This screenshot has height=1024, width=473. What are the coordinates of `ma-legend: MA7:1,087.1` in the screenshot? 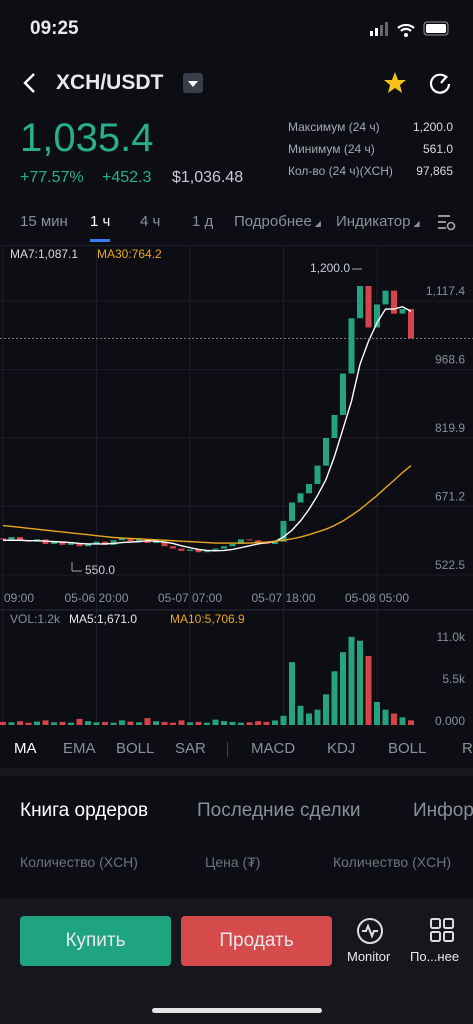 It's located at (44, 254).